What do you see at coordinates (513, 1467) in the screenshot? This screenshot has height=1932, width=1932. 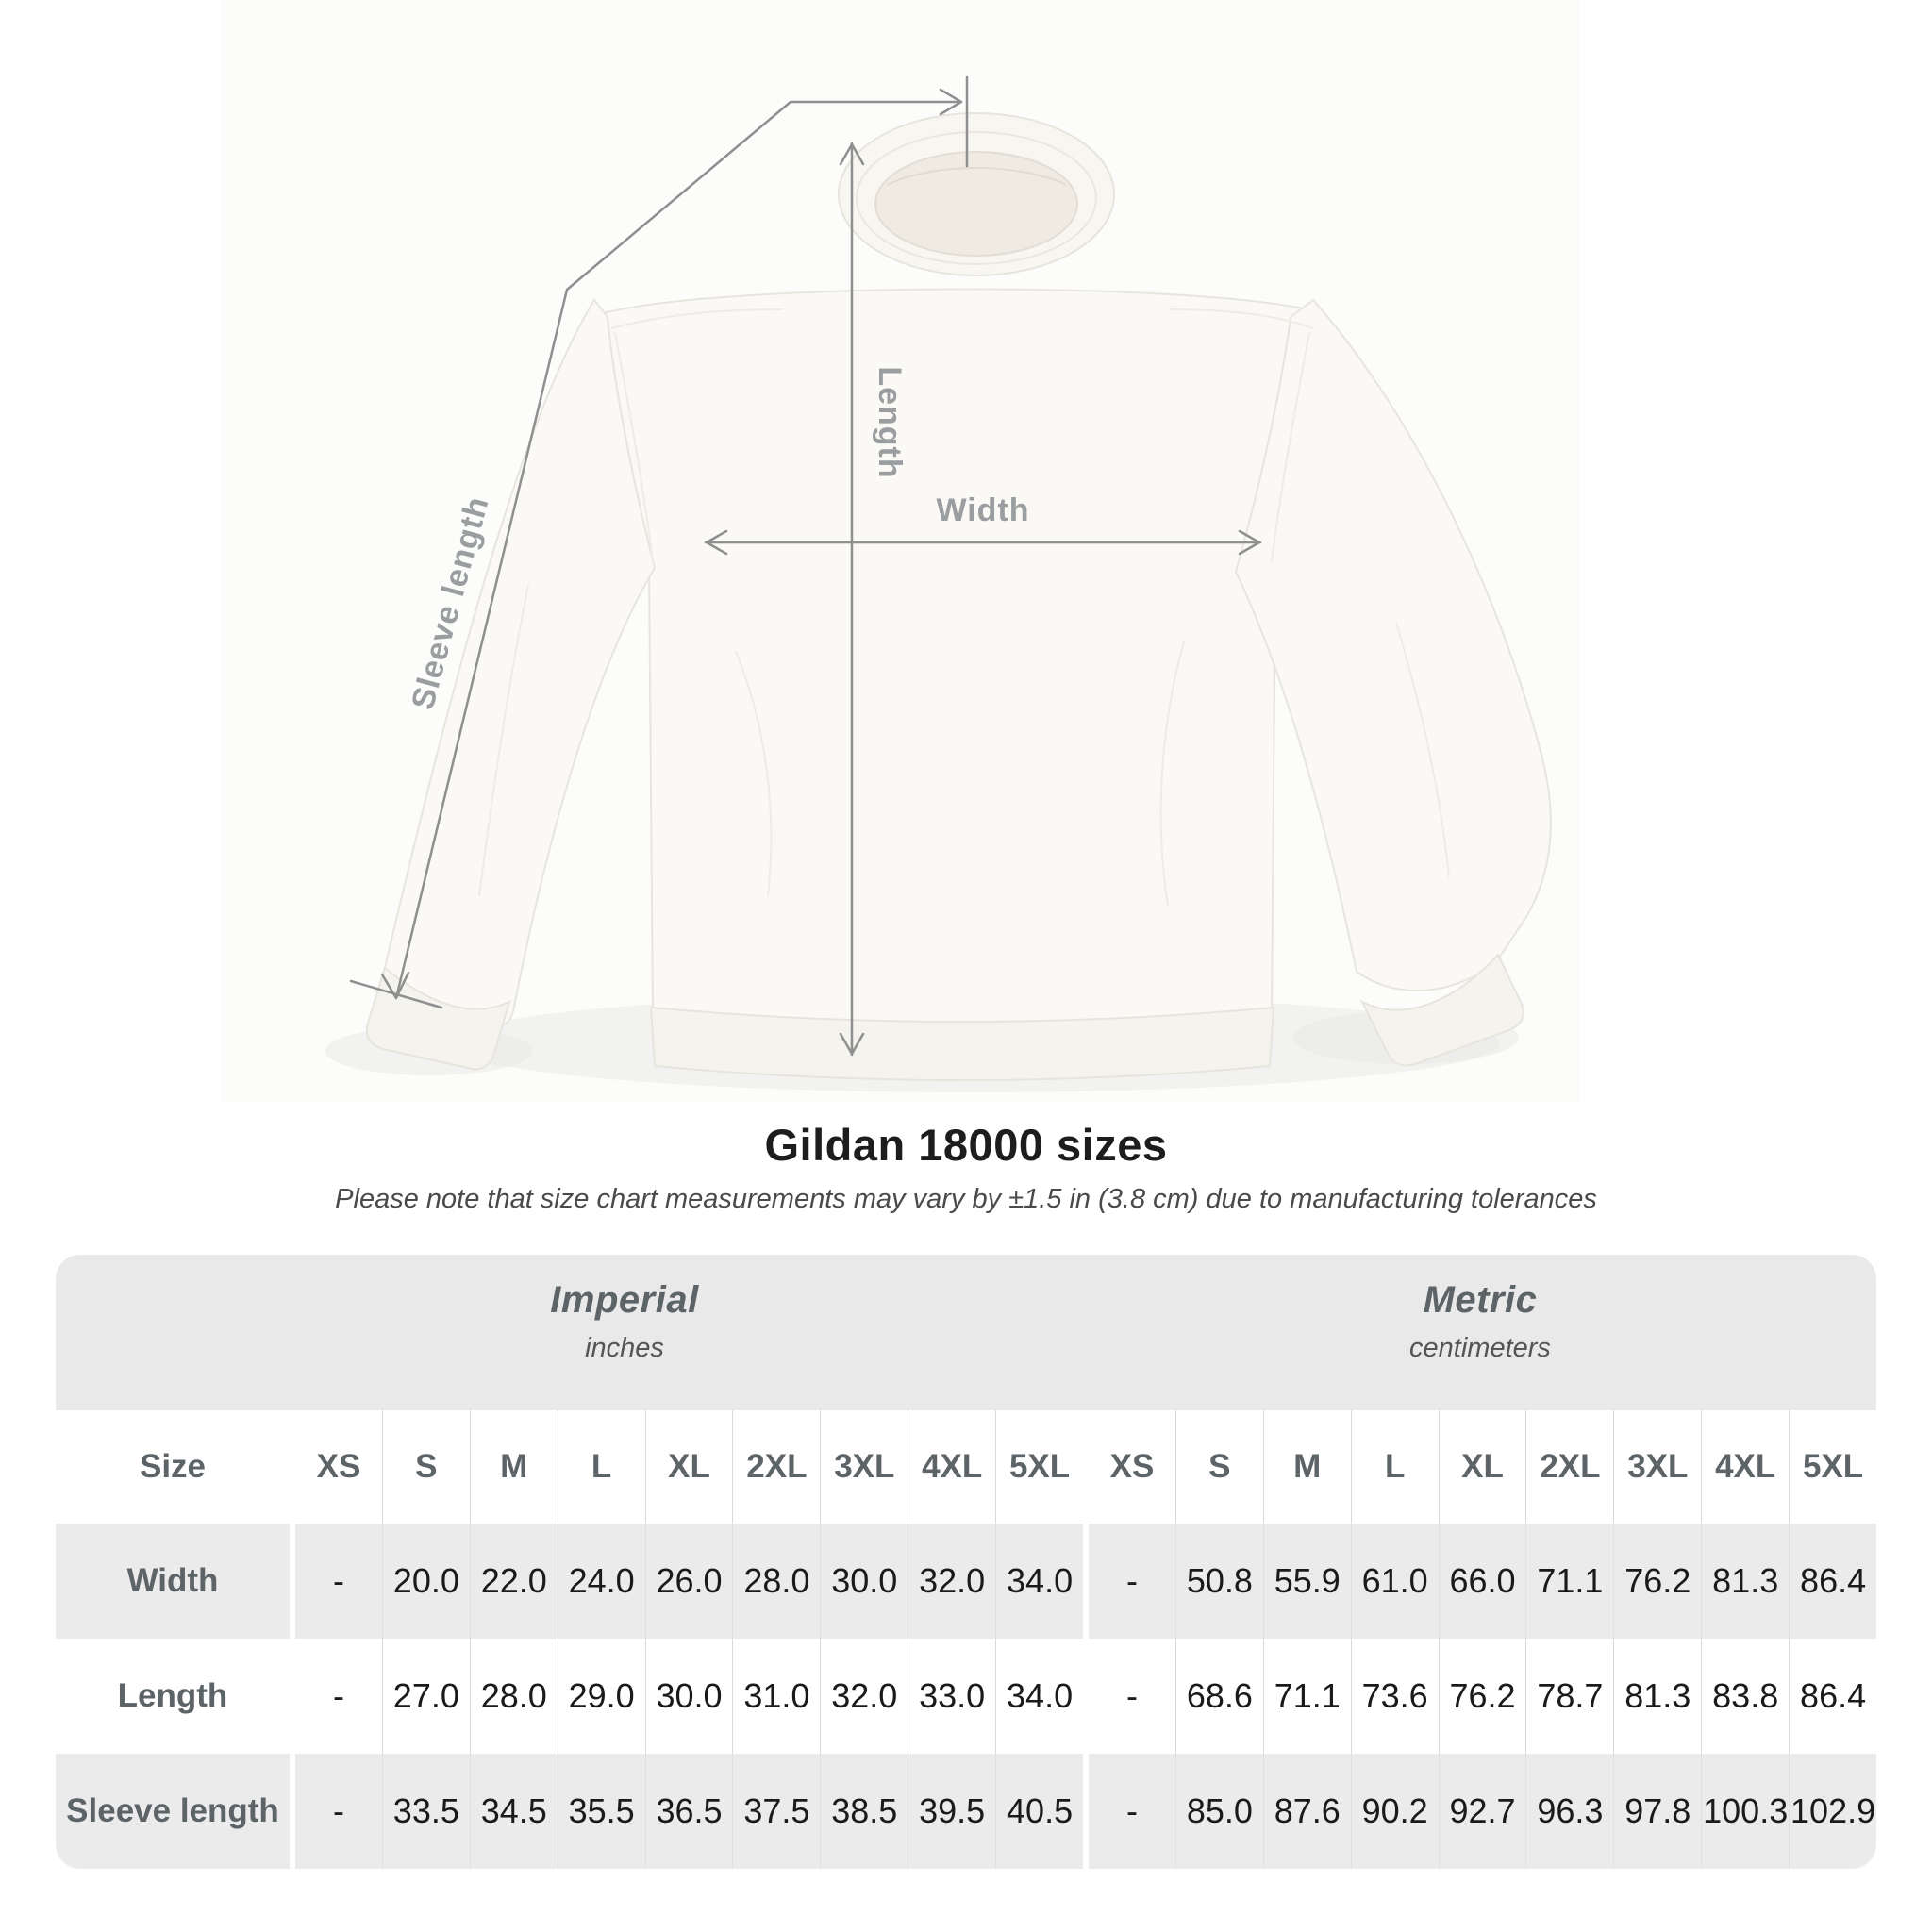 I see `size-header-cell: M` at bounding box center [513, 1467].